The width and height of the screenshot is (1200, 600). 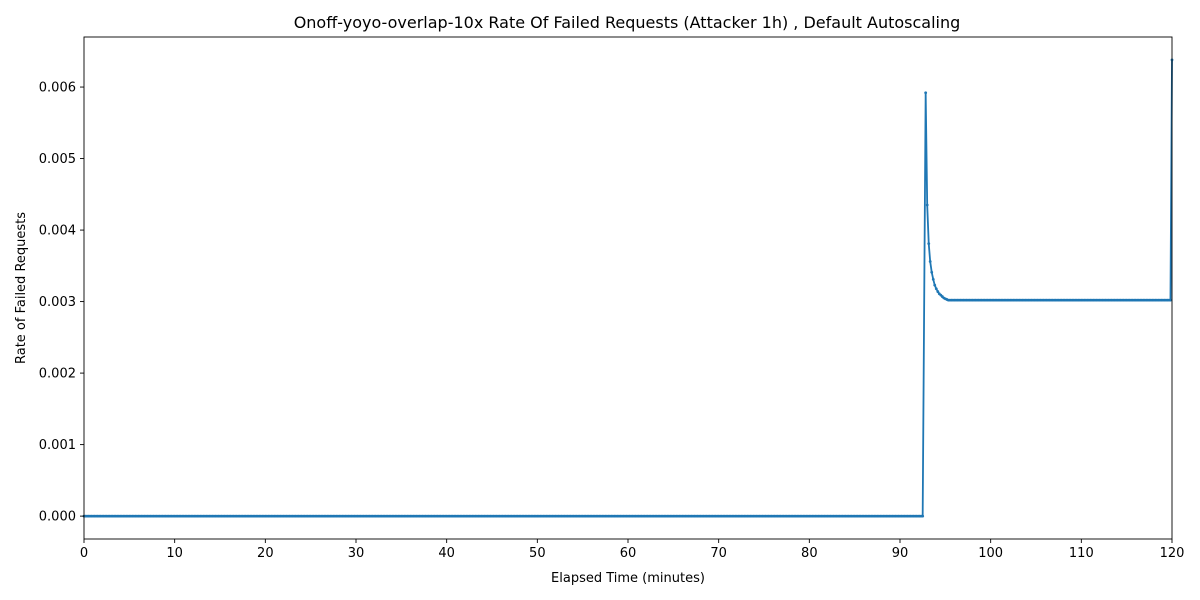 I want to click on y-tick-label: 0.004, so click(x=57, y=231).